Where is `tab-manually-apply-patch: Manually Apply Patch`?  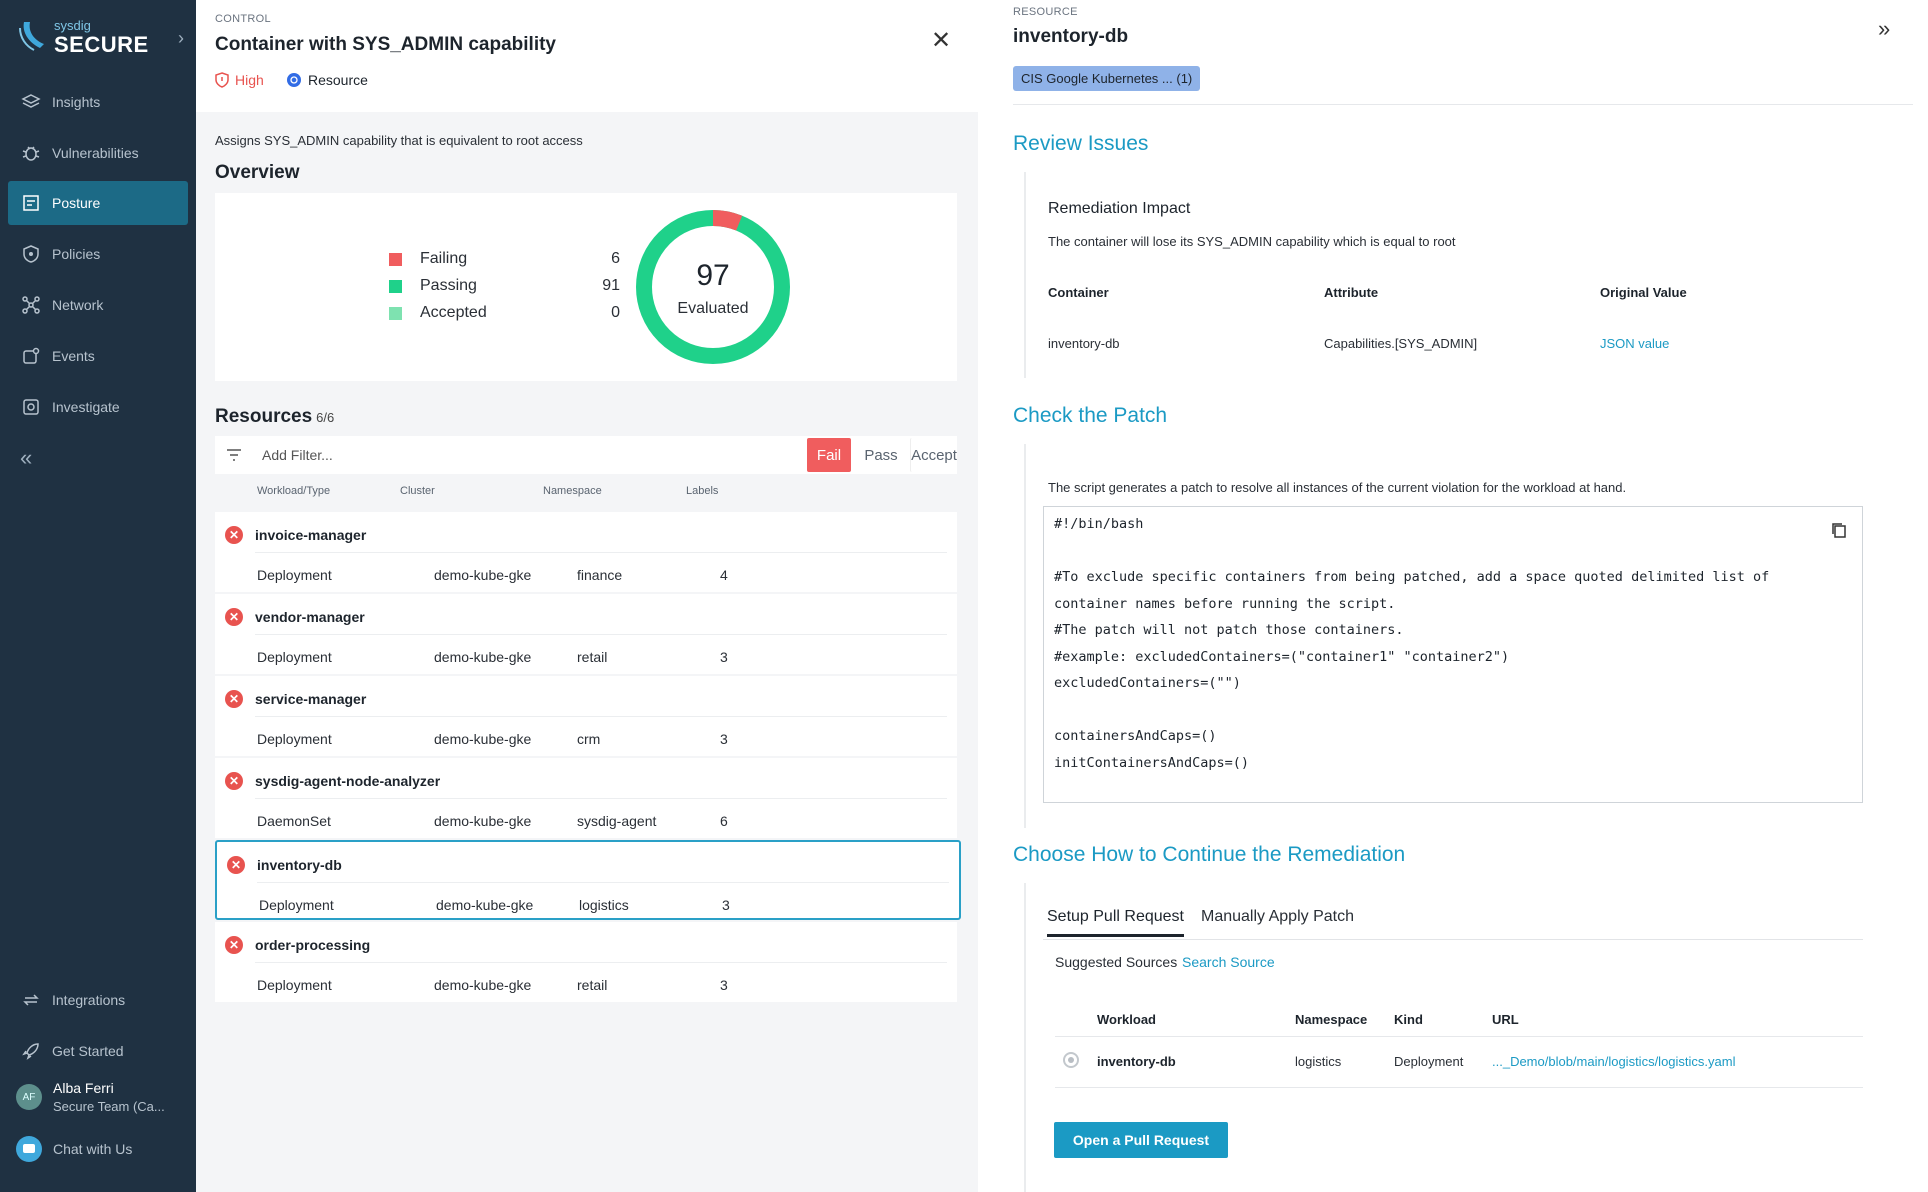 tab-manually-apply-patch: Manually Apply Patch is located at coordinates (1277, 916).